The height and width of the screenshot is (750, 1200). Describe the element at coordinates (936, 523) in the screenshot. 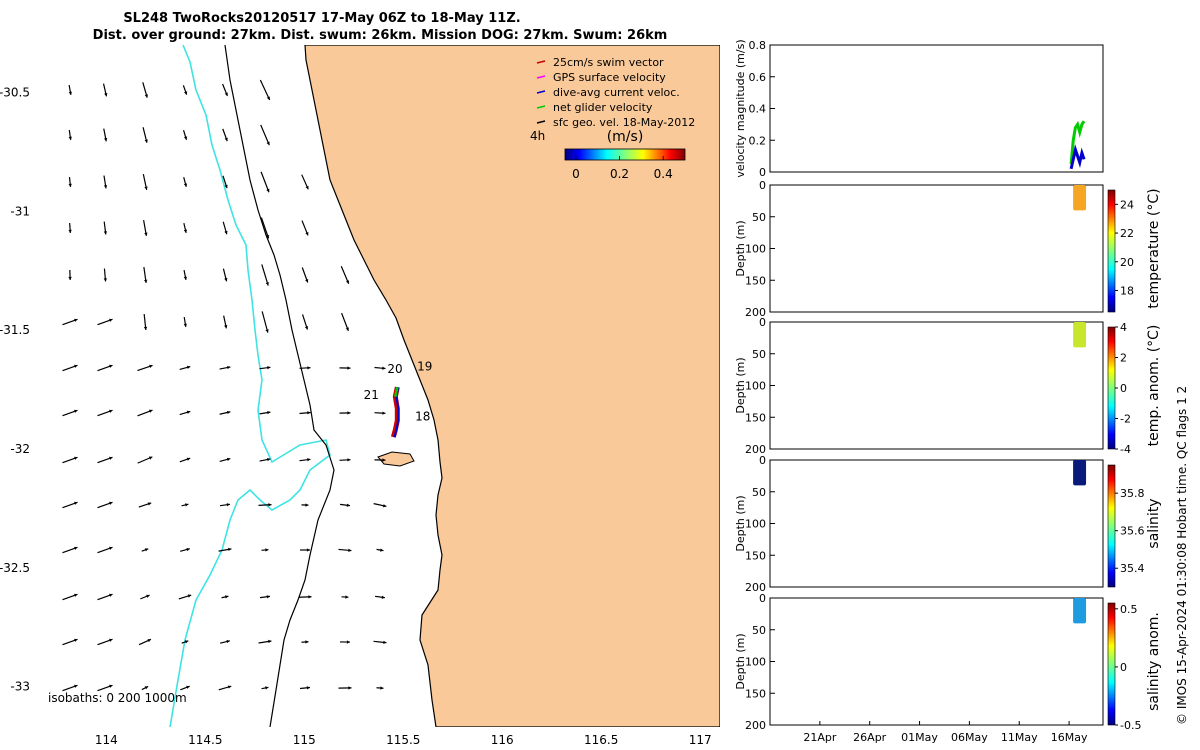

I see `depth-axes-box` at that location.